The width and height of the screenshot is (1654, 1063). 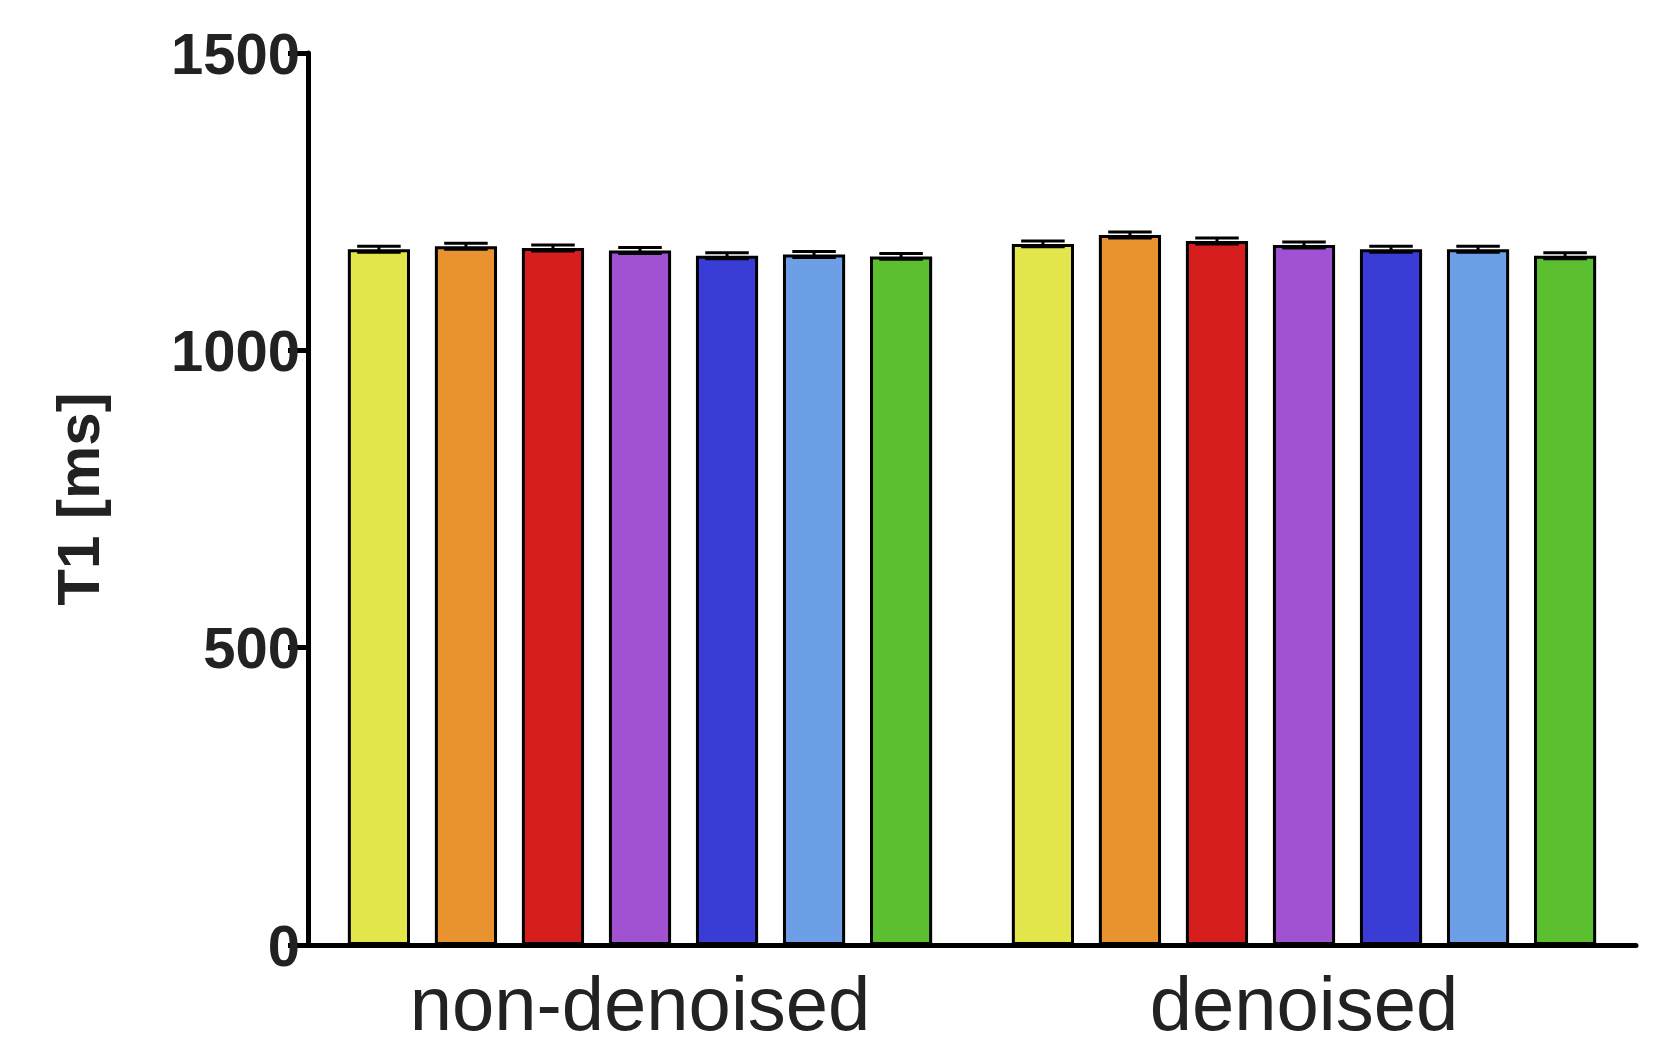 What do you see at coordinates (1304, 1003) in the screenshot?
I see `x-tick-label: denoised` at bounding box center [1304, 1003].